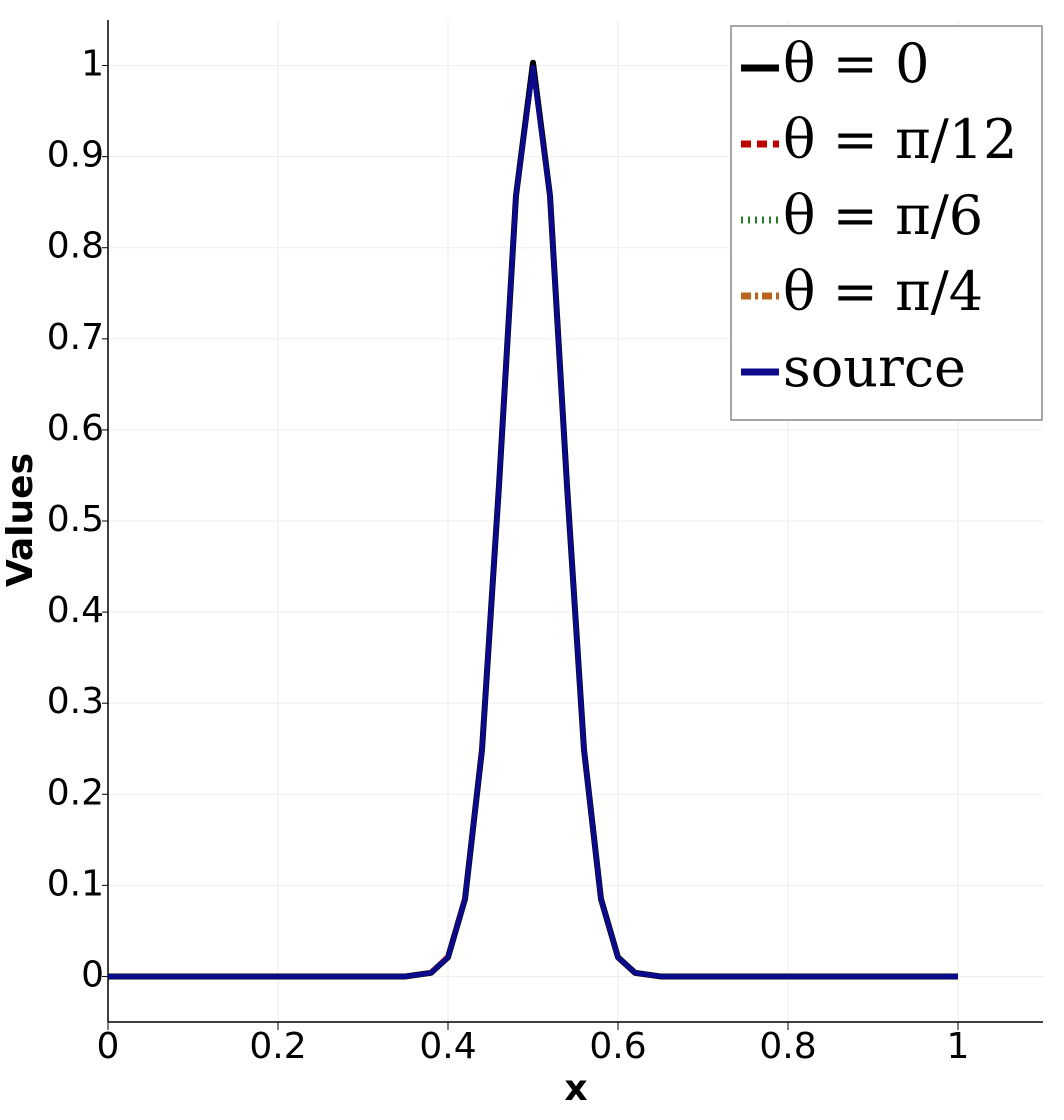 The image size is (1064, 1120). I want to click on x-tick-label: 0.6, so click(617, 1046).